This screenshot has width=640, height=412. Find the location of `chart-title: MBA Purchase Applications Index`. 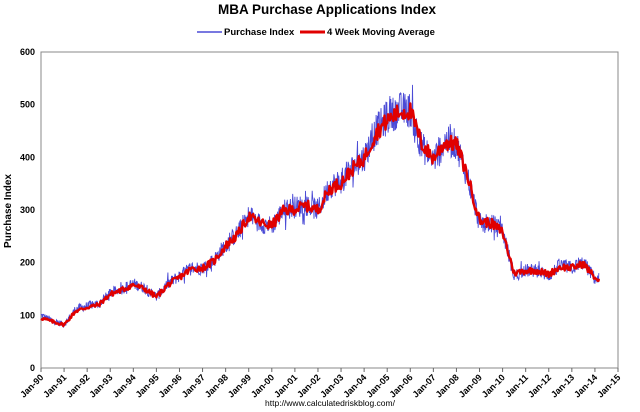

chart-title: MBA Purchase Applications Index is located at coordinates (327, 9).